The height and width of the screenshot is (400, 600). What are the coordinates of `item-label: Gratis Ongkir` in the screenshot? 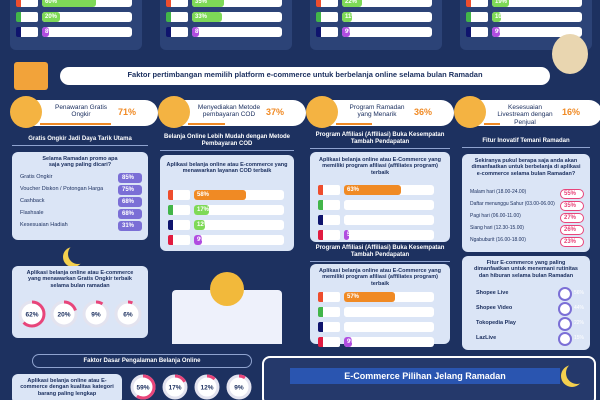 It's located at (36, 177).